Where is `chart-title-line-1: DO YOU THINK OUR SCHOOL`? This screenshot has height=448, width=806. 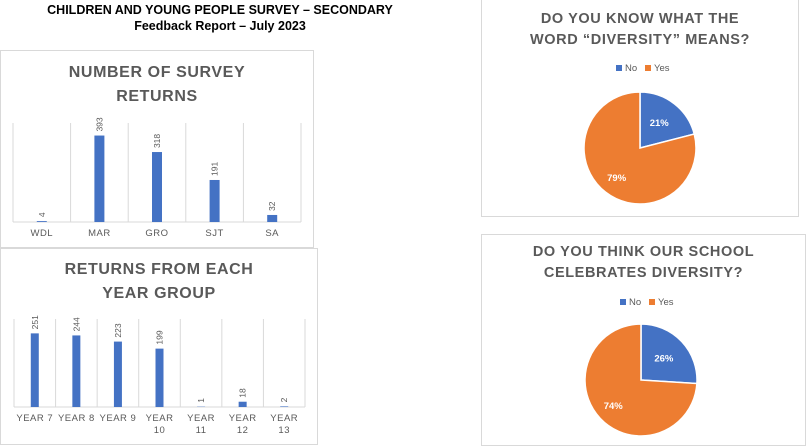
chart-title-line-1: DO YOU THINK OUR SCHOOL is located at coordinates (643, 252).